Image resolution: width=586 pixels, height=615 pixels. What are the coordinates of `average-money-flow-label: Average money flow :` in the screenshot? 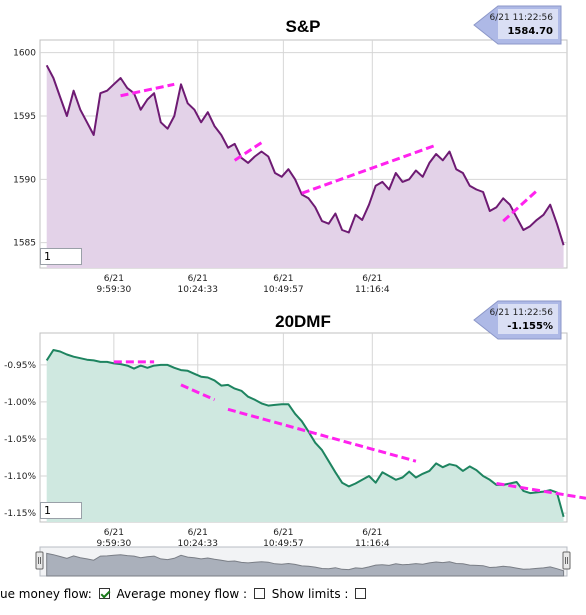 It's located at (182, 593).